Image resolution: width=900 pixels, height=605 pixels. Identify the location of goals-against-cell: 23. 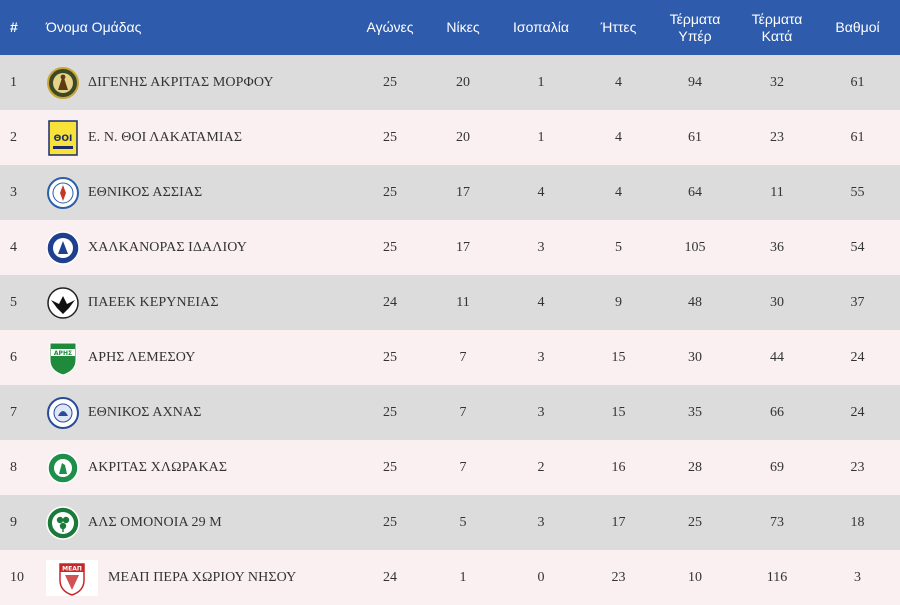
(777, 137).